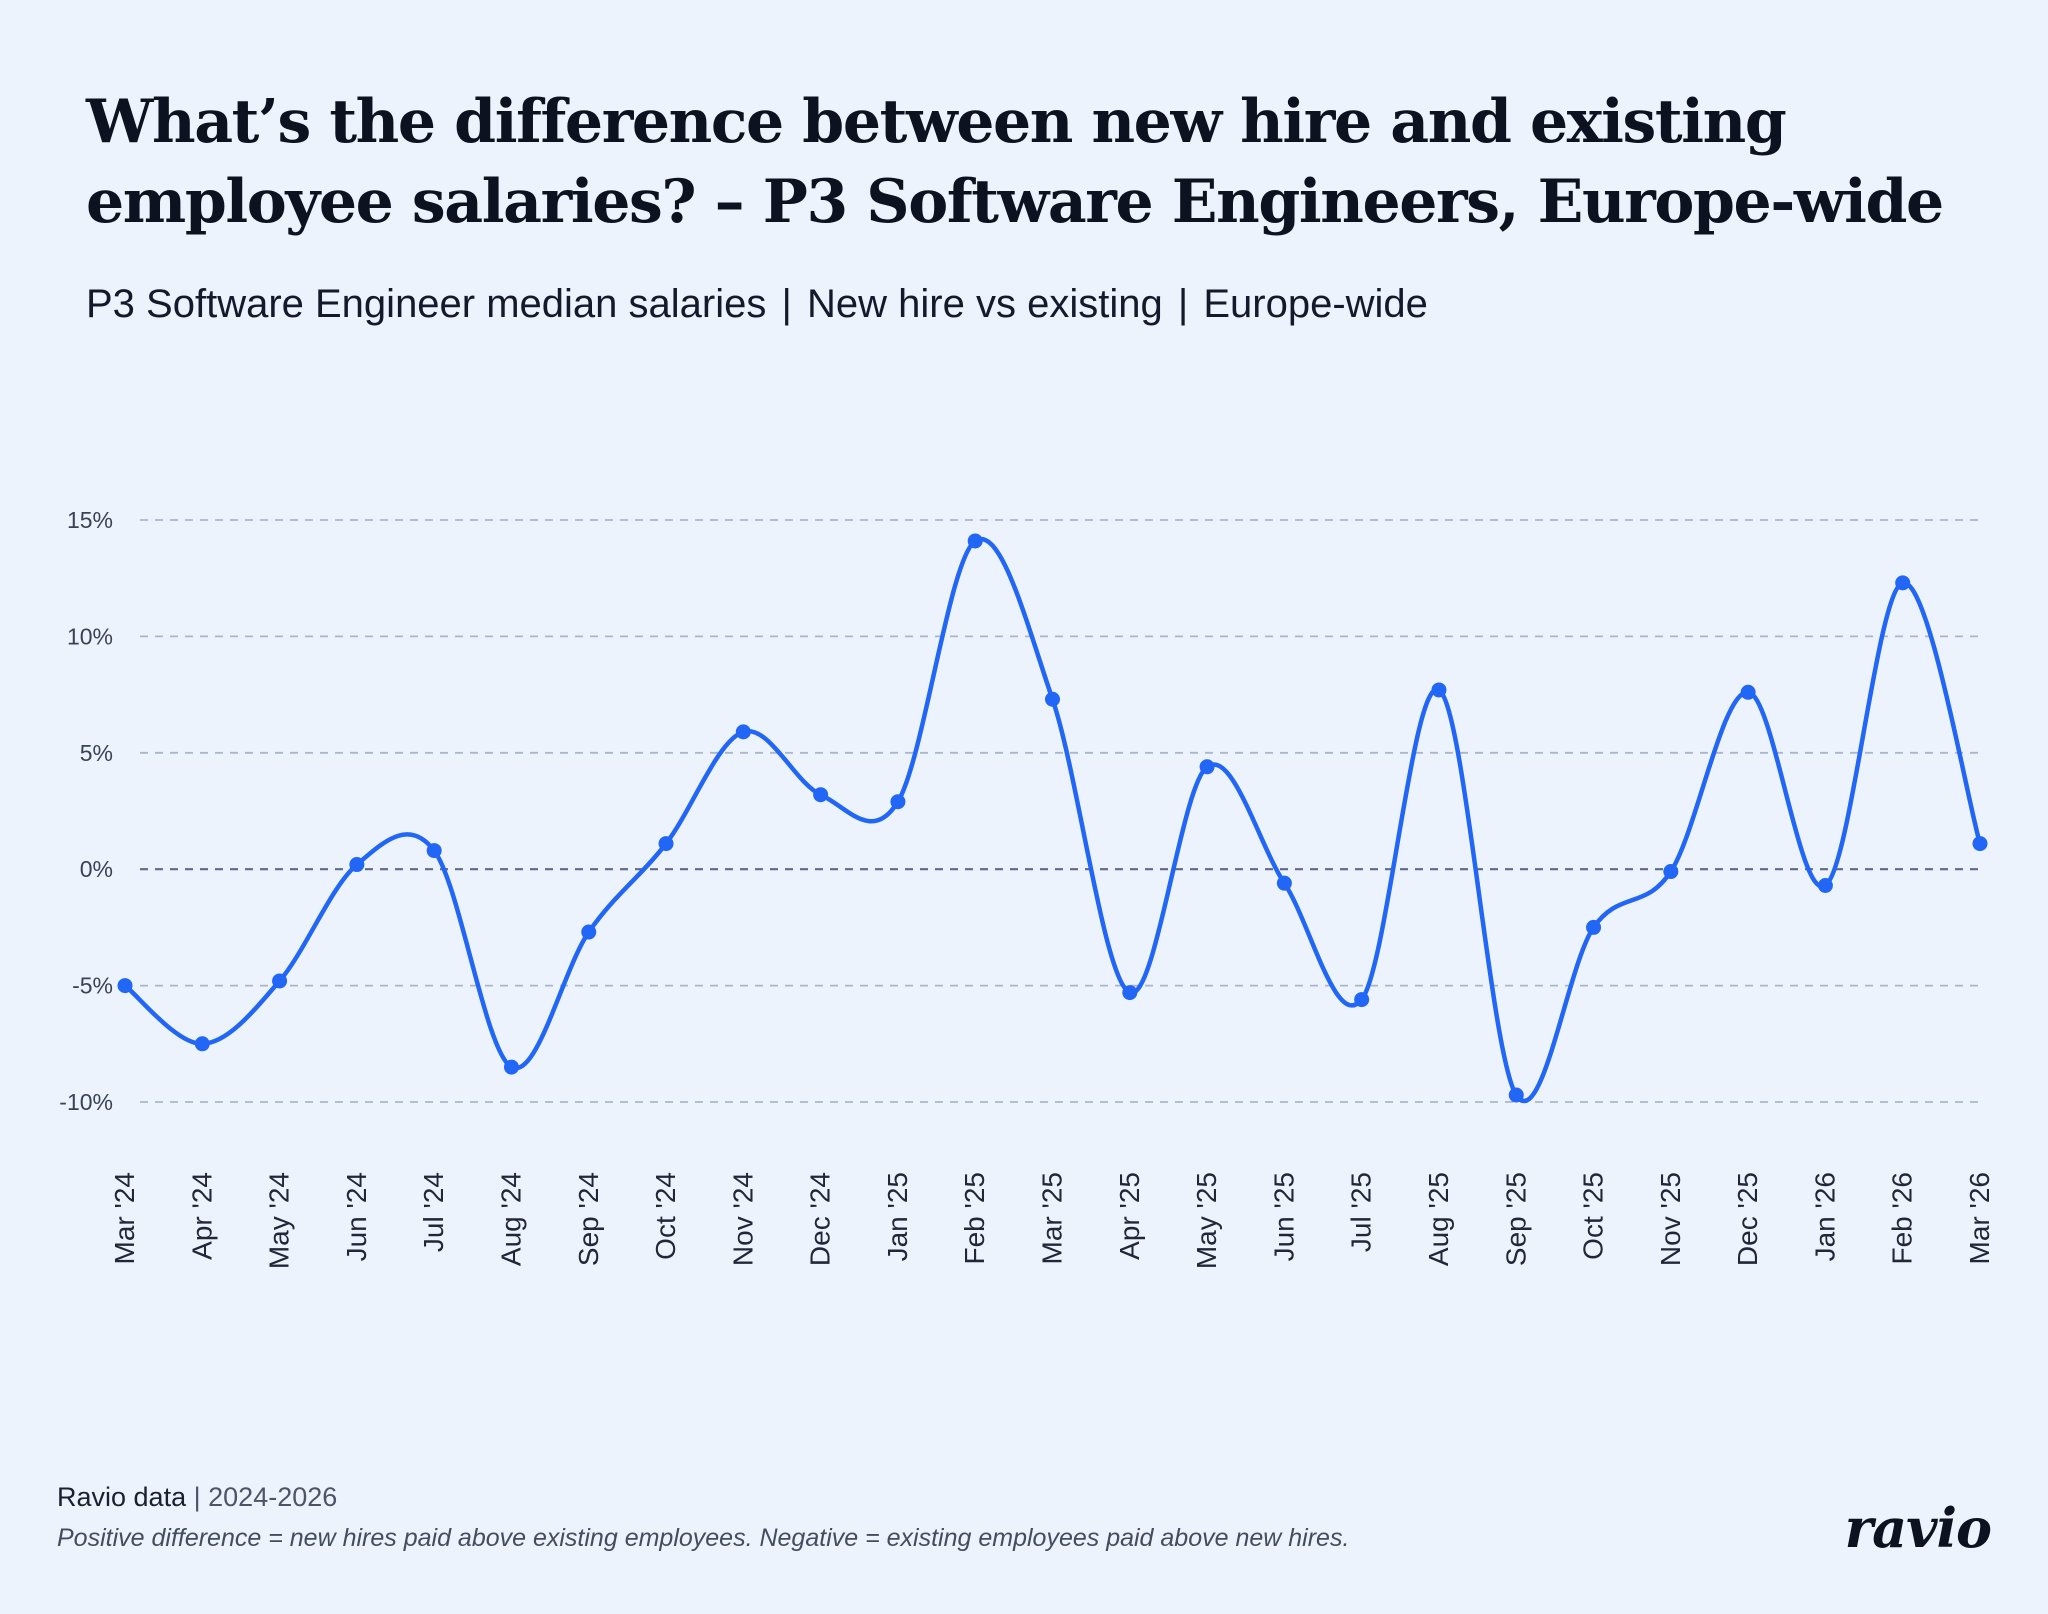 The image size is (2048, 1614). Describe the element at coordinates (897, 1216) in the screenshot. I see `x-tick-label: Jan '25` at that location.